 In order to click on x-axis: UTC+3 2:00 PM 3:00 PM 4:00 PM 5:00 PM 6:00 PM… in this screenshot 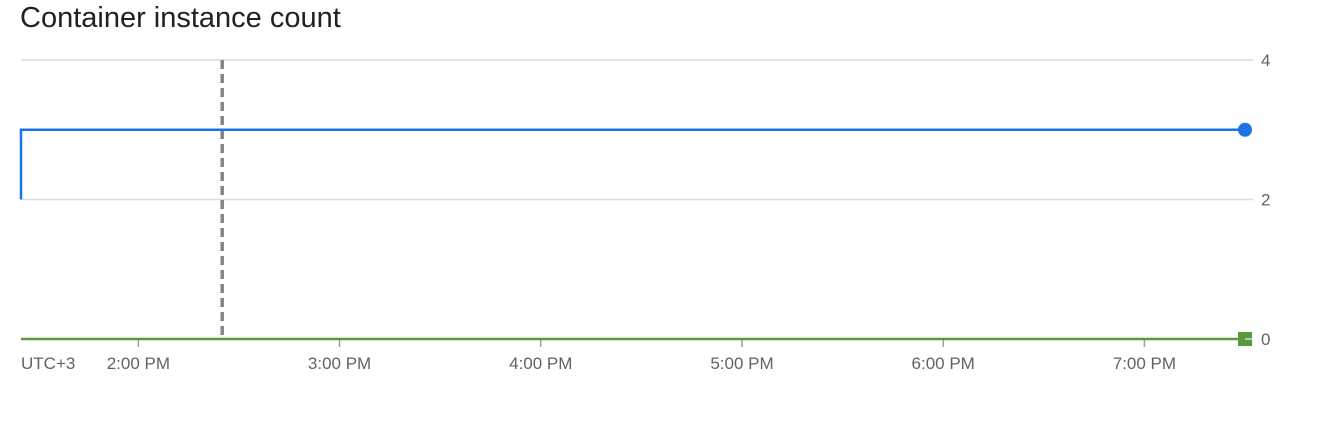, I will do `click(633, 355)`.